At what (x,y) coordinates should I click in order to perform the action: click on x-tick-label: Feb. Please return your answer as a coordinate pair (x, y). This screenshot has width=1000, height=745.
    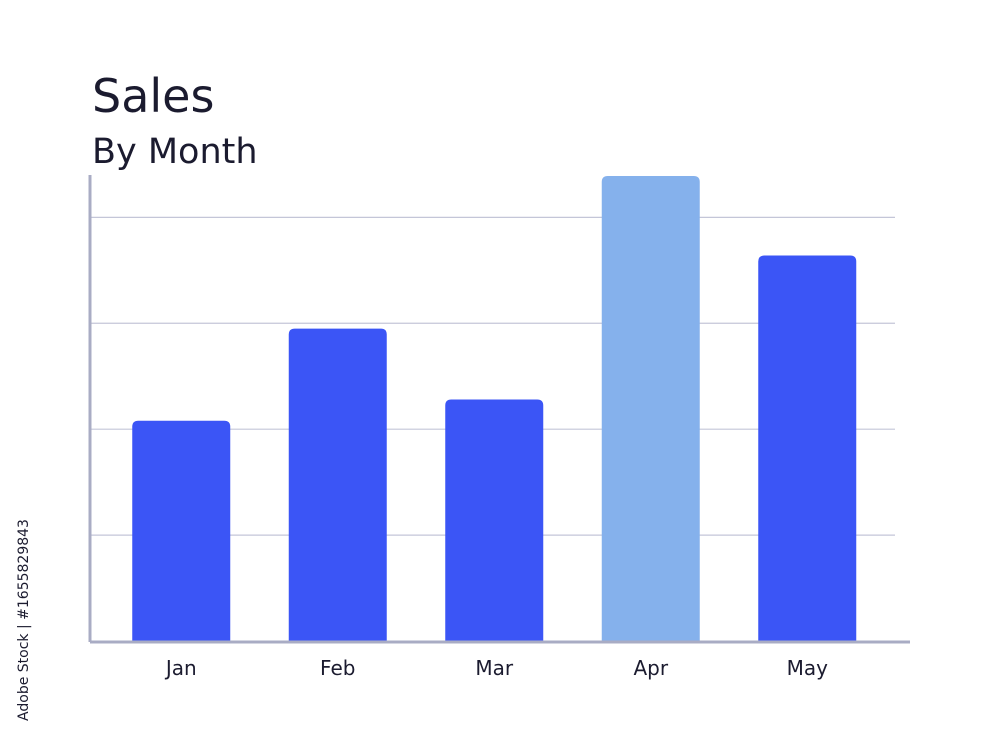
    Looking at the image, I should click on (337, 668).